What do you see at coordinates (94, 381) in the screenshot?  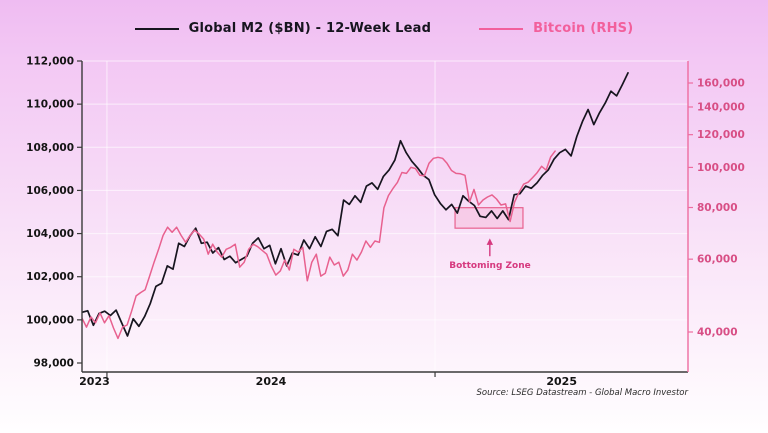 I see `x-axis-year-label: 2023` at bounding box center [94, 381].